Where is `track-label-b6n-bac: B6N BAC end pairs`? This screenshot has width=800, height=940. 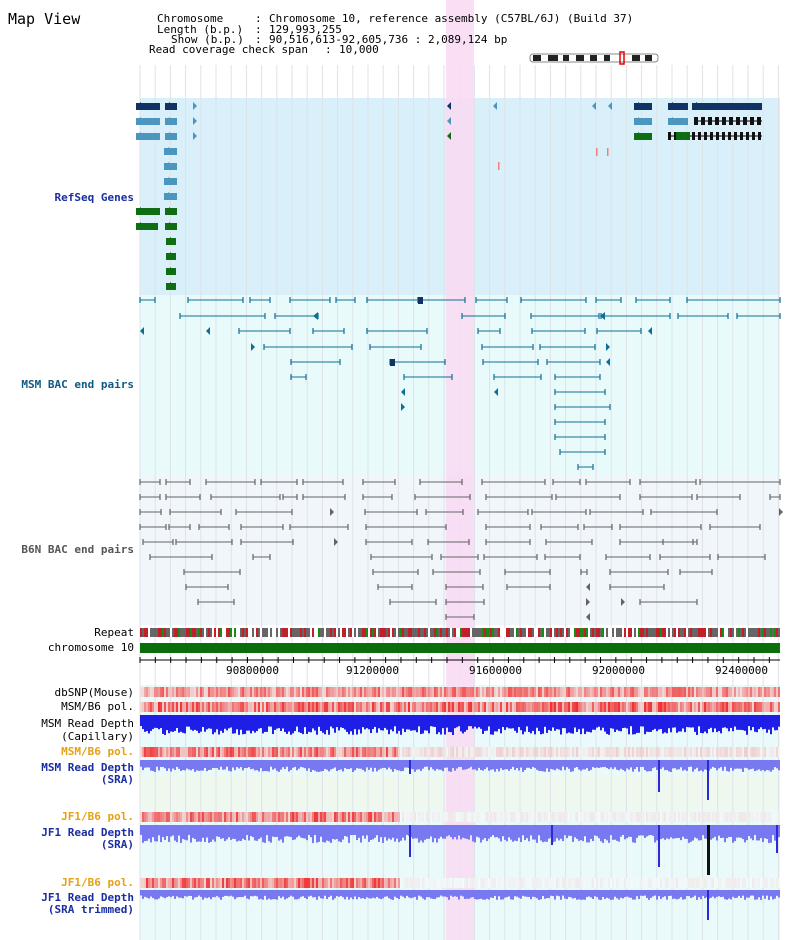 track-label-b6n-bac: B6N BAC end pairs is located at coordinates (77, 549).